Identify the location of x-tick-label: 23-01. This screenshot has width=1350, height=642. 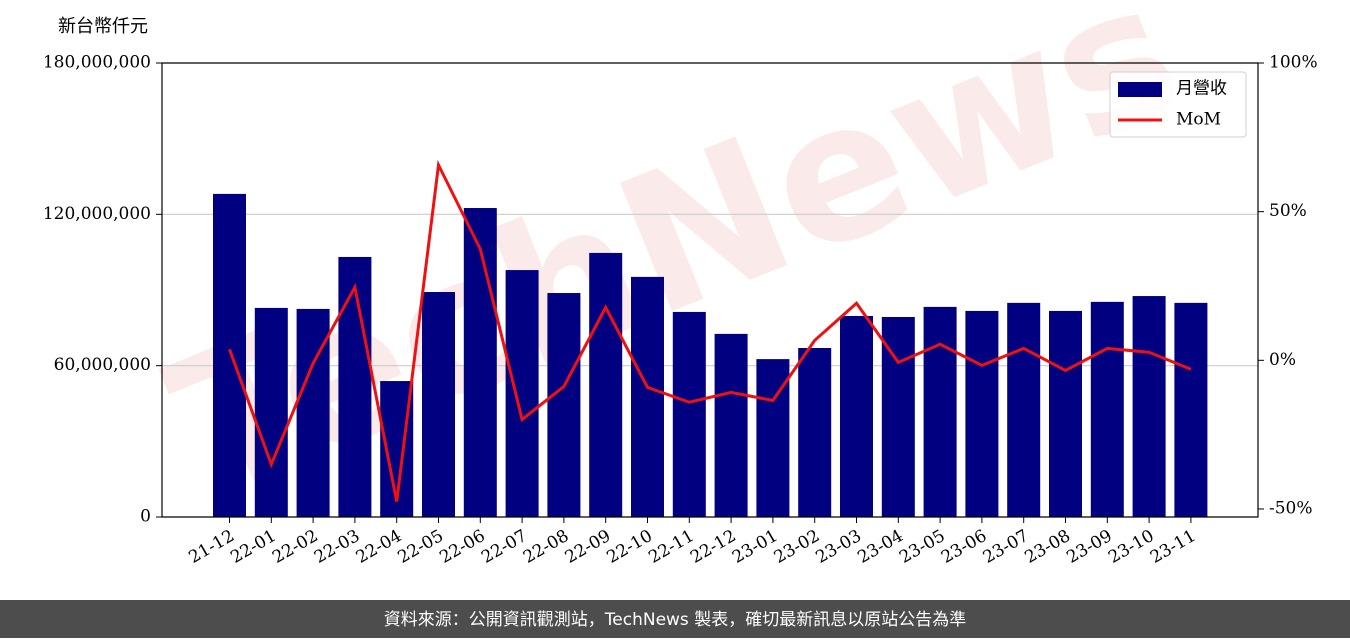
(755, 547).